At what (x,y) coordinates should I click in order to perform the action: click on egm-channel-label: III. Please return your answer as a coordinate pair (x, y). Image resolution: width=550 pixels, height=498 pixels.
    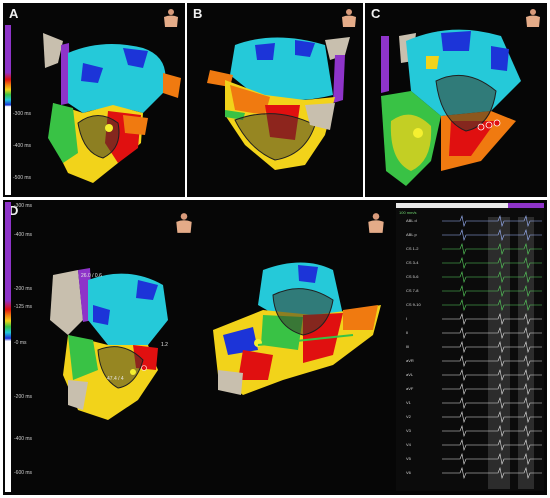
    Looking at the image, I should click on (408, 346).